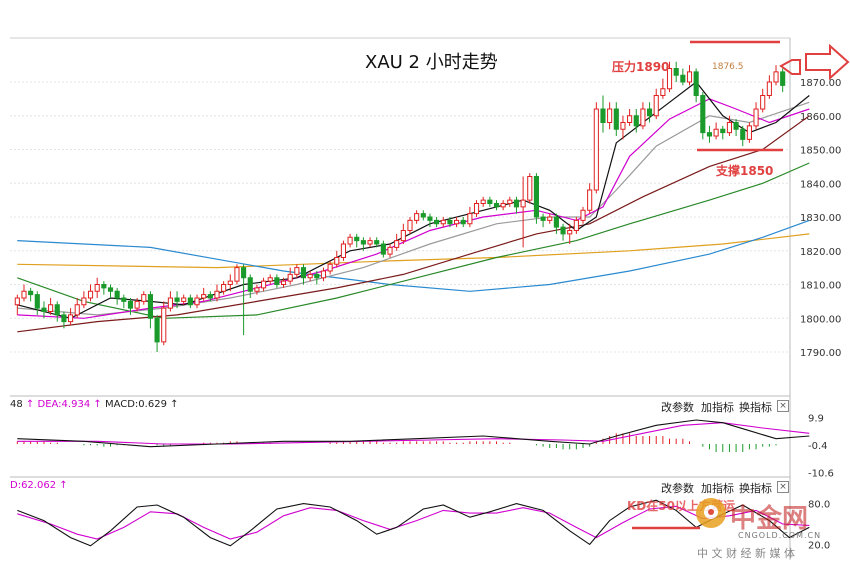  I want to click on macd-dea-line, so click(413, 433).